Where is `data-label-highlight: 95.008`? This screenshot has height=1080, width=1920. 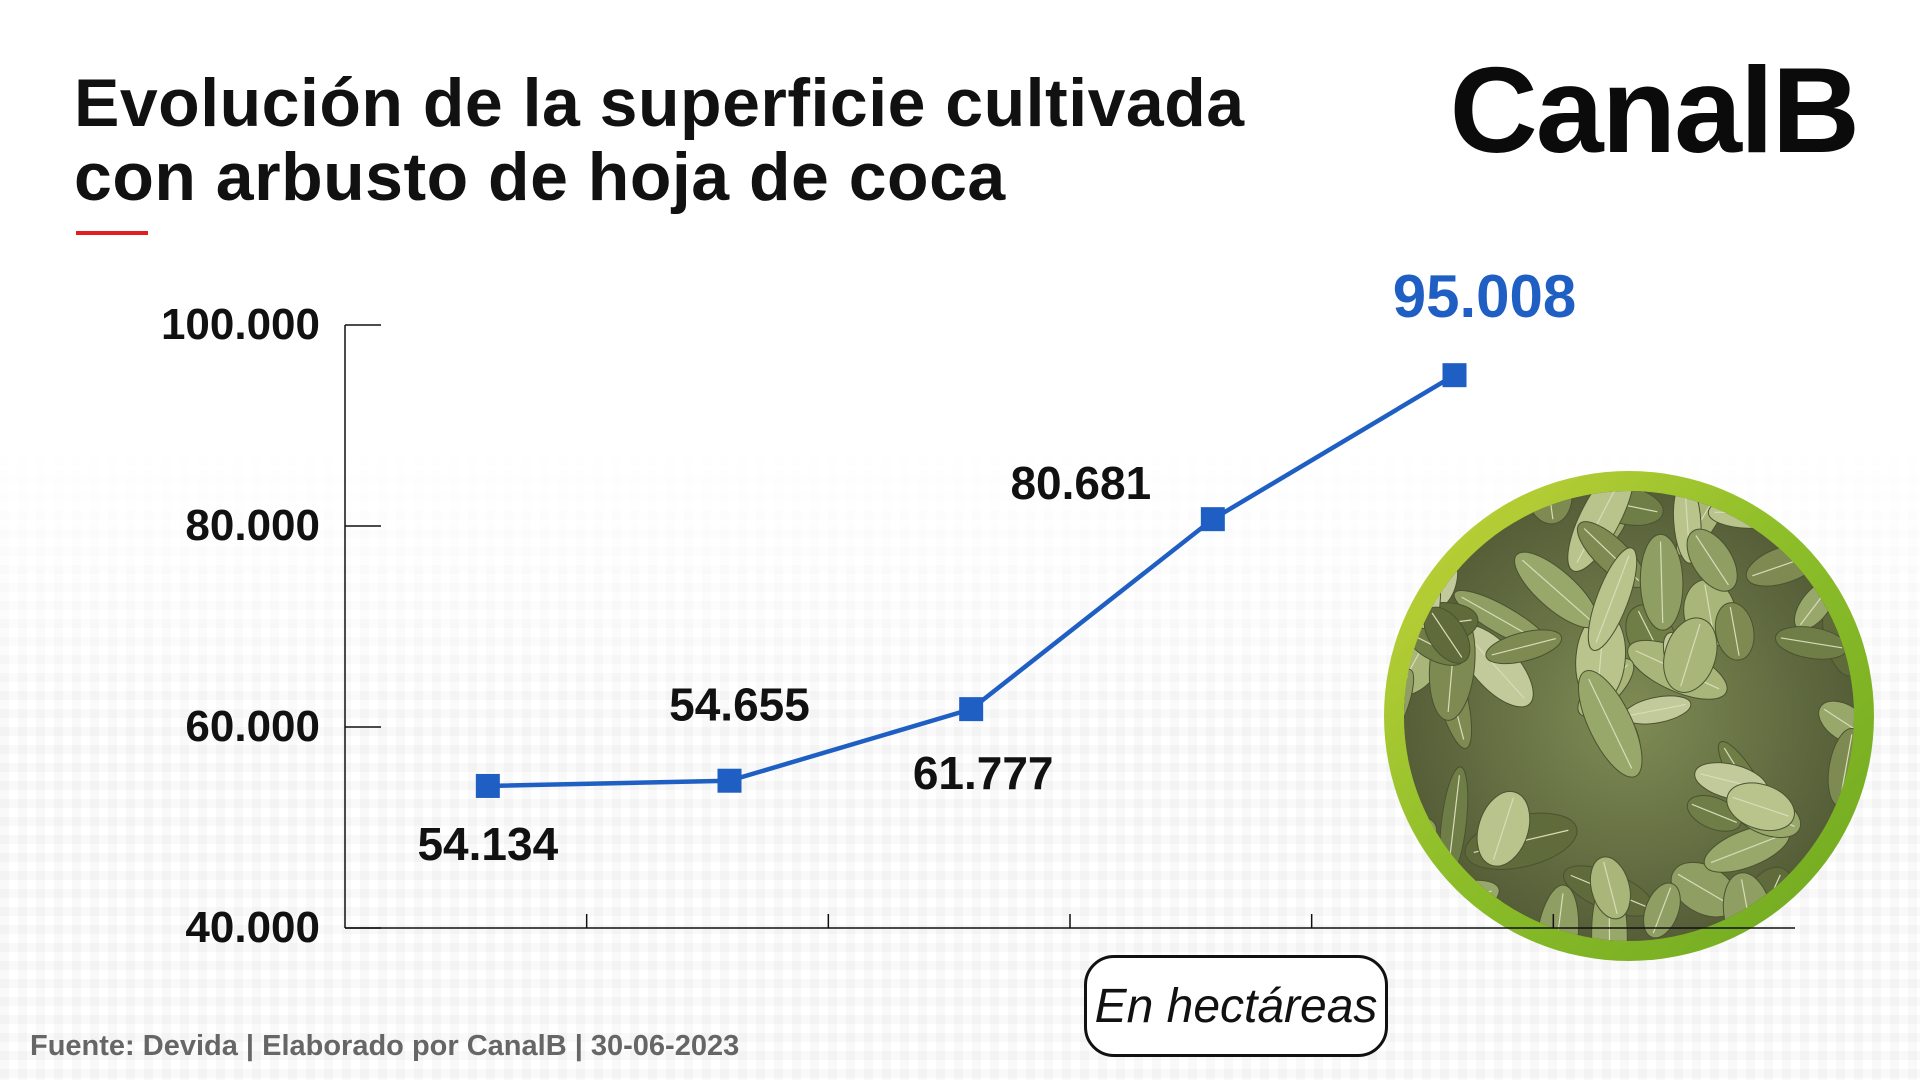 data-label-highlight: 95.008 is located at coordinates (1485, 296).